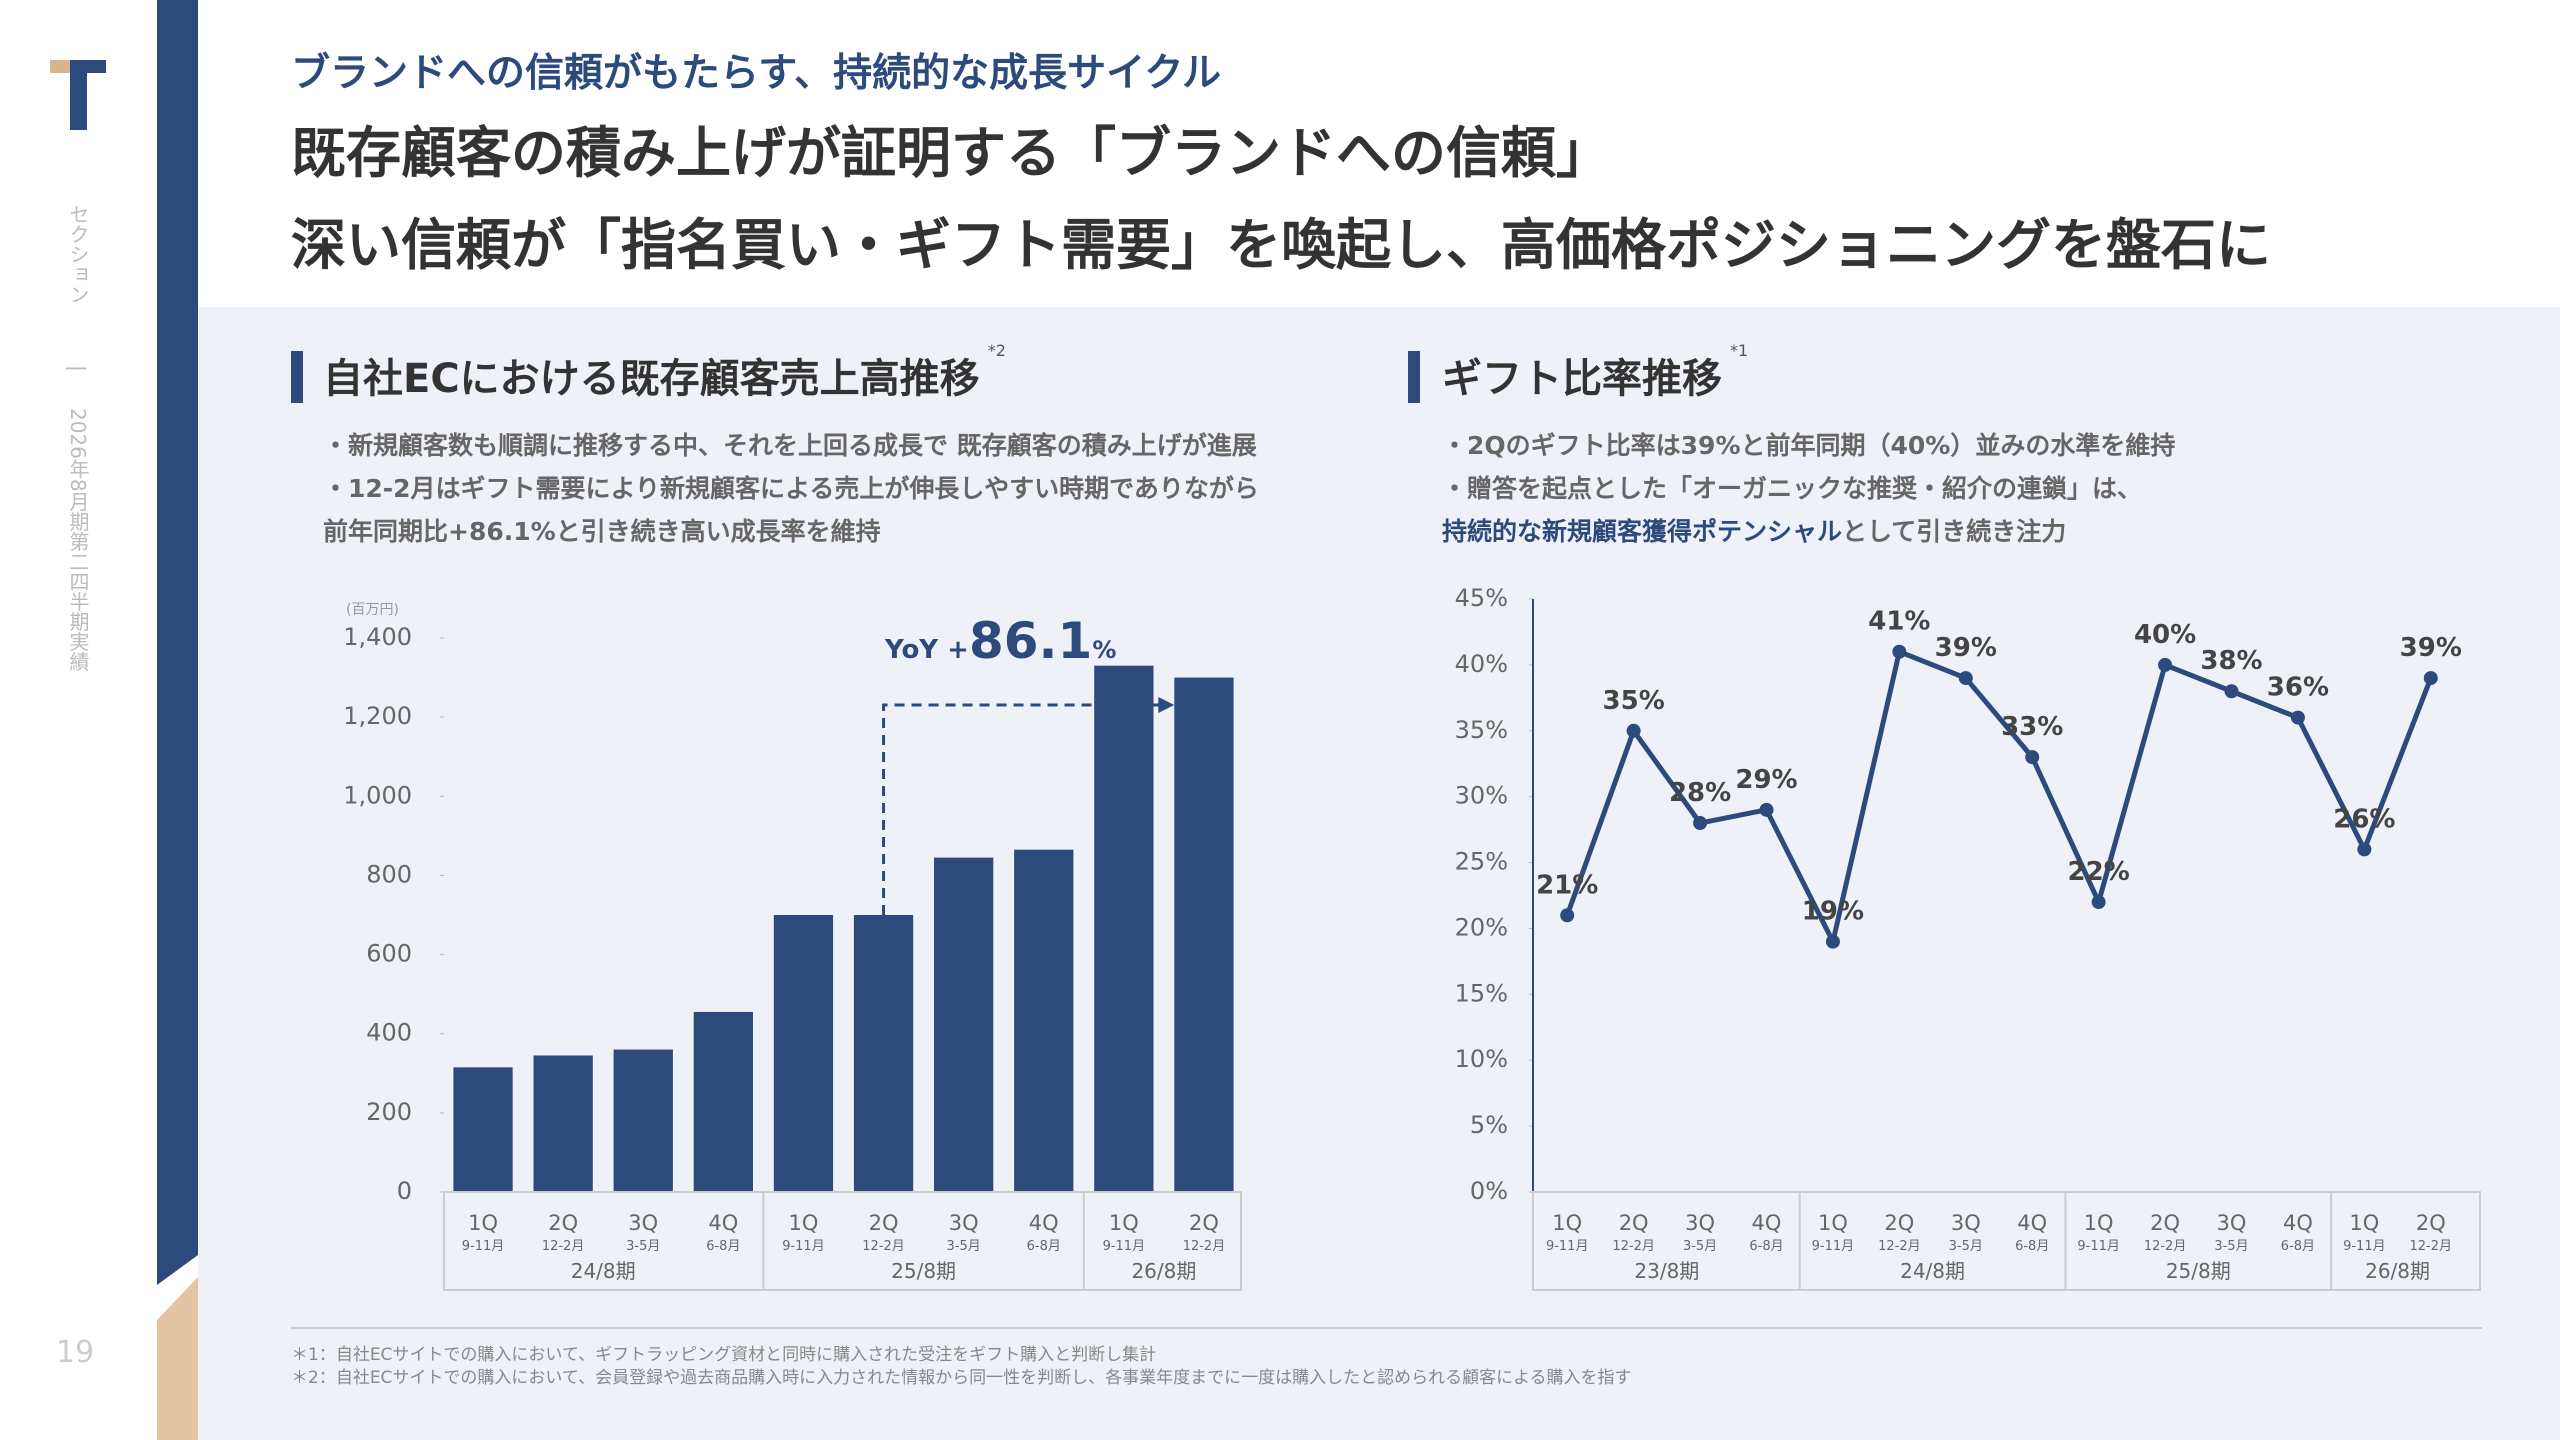  I want to click on bullet: ・2Qのギフト比率は39%と前年同期（40%）並みの水準を維持, so click(1808, 445).